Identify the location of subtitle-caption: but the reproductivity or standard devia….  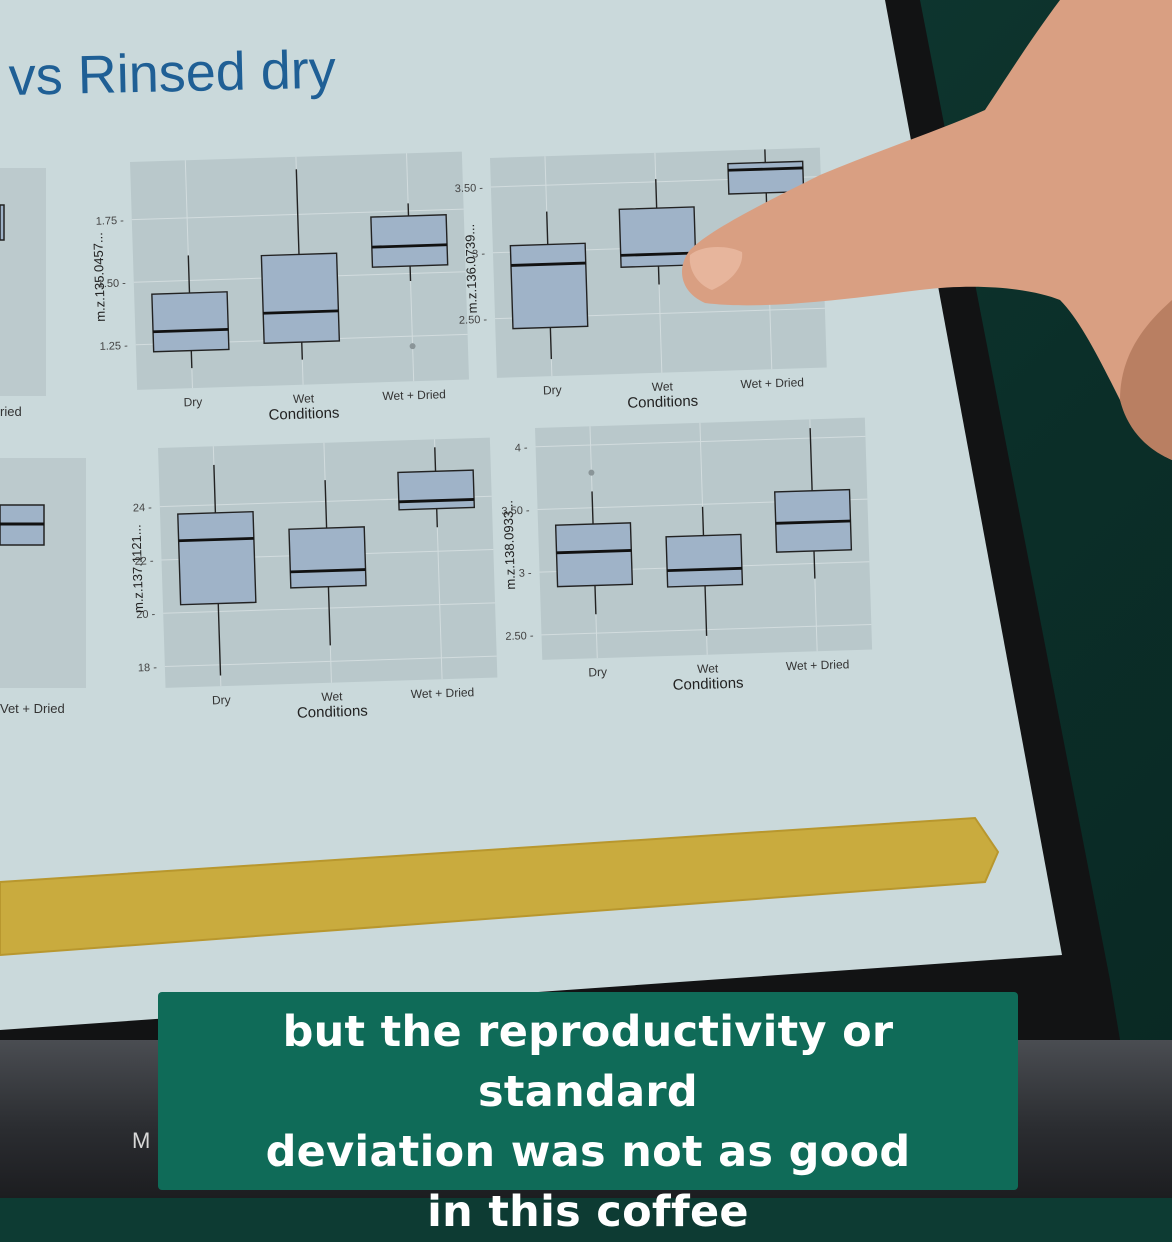
(588, 1091).